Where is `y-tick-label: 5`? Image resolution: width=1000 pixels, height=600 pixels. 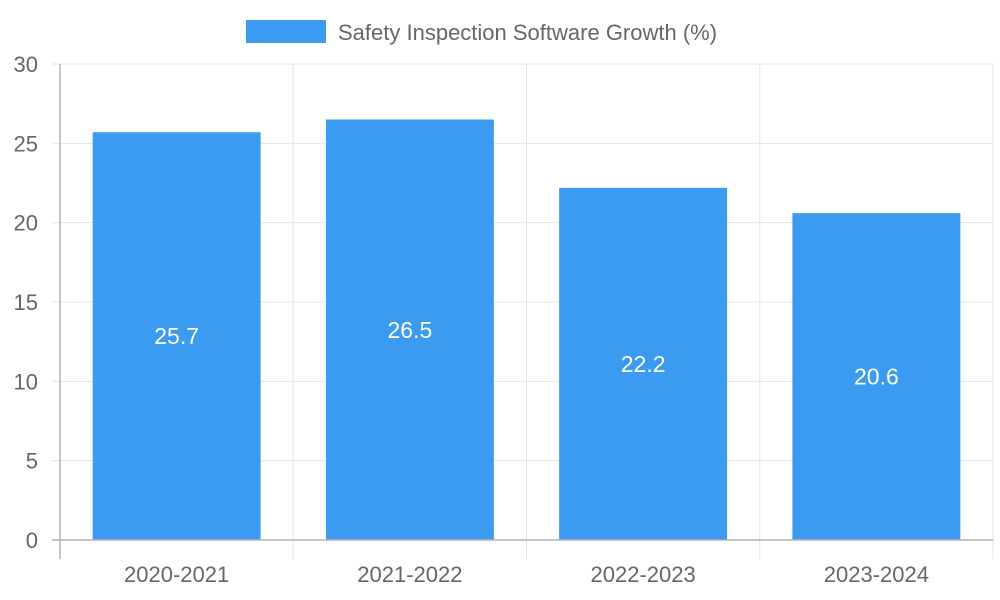 y-tick-label: 5 is located at coordinates (32, 461).